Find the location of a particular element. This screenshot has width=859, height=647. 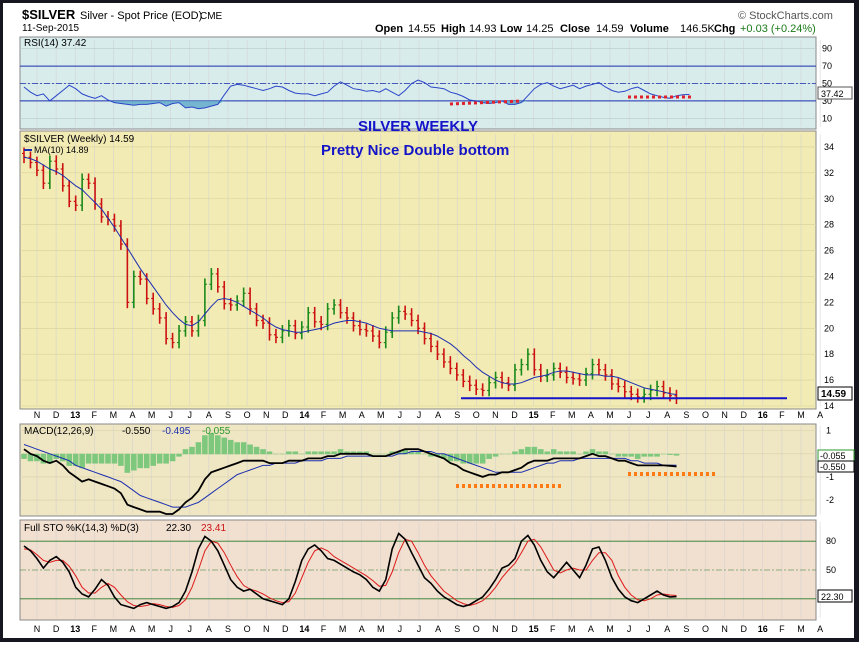

instrument-name: Silver - Spot Price (EOD) is located at coordinates (141, 16).